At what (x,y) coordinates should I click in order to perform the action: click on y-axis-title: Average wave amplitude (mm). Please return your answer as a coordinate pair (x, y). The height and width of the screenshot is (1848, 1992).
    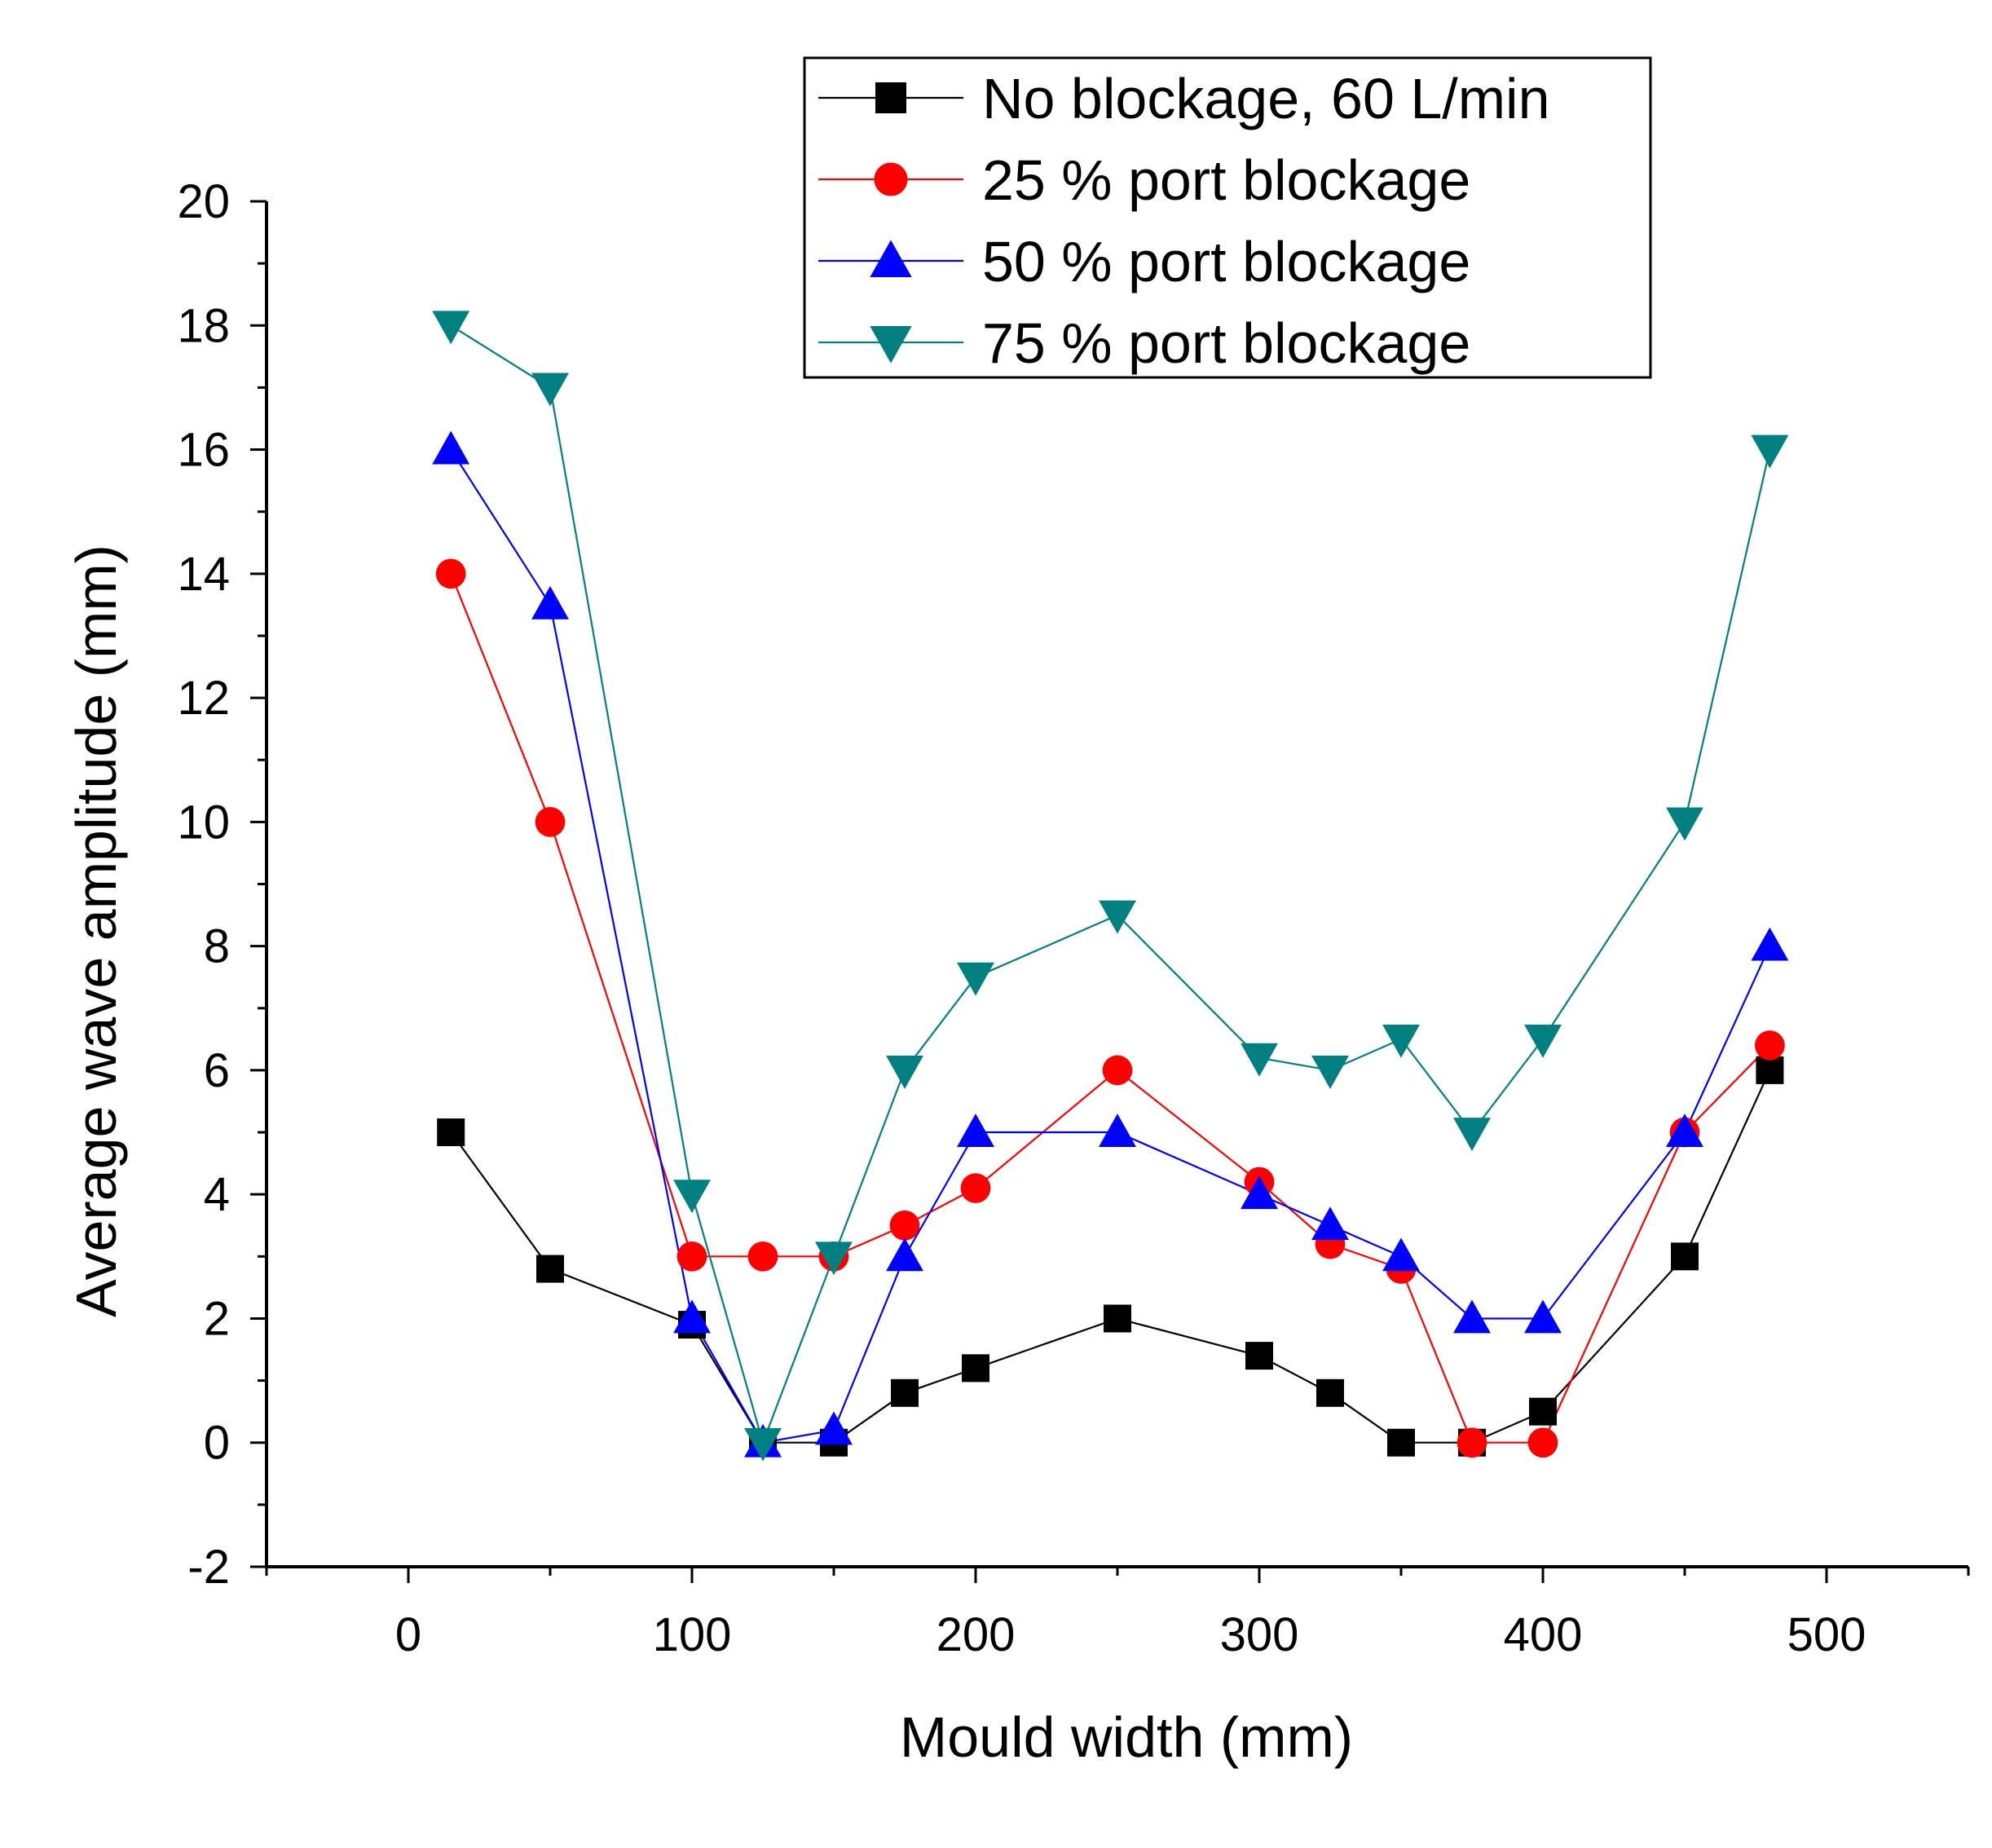
    Looking at the image, I should click on (96, 931).